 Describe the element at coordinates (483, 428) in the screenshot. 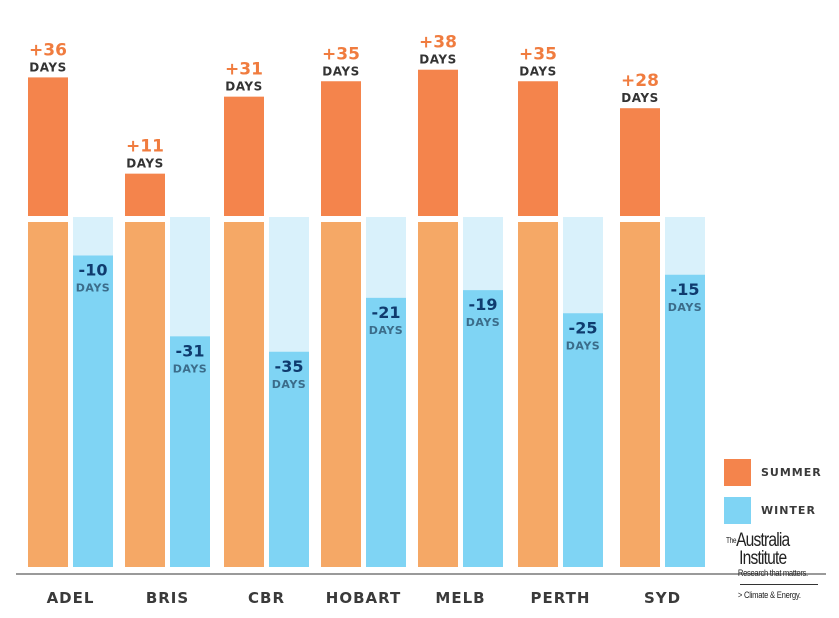

I see `winter-bar-melb` at that location.